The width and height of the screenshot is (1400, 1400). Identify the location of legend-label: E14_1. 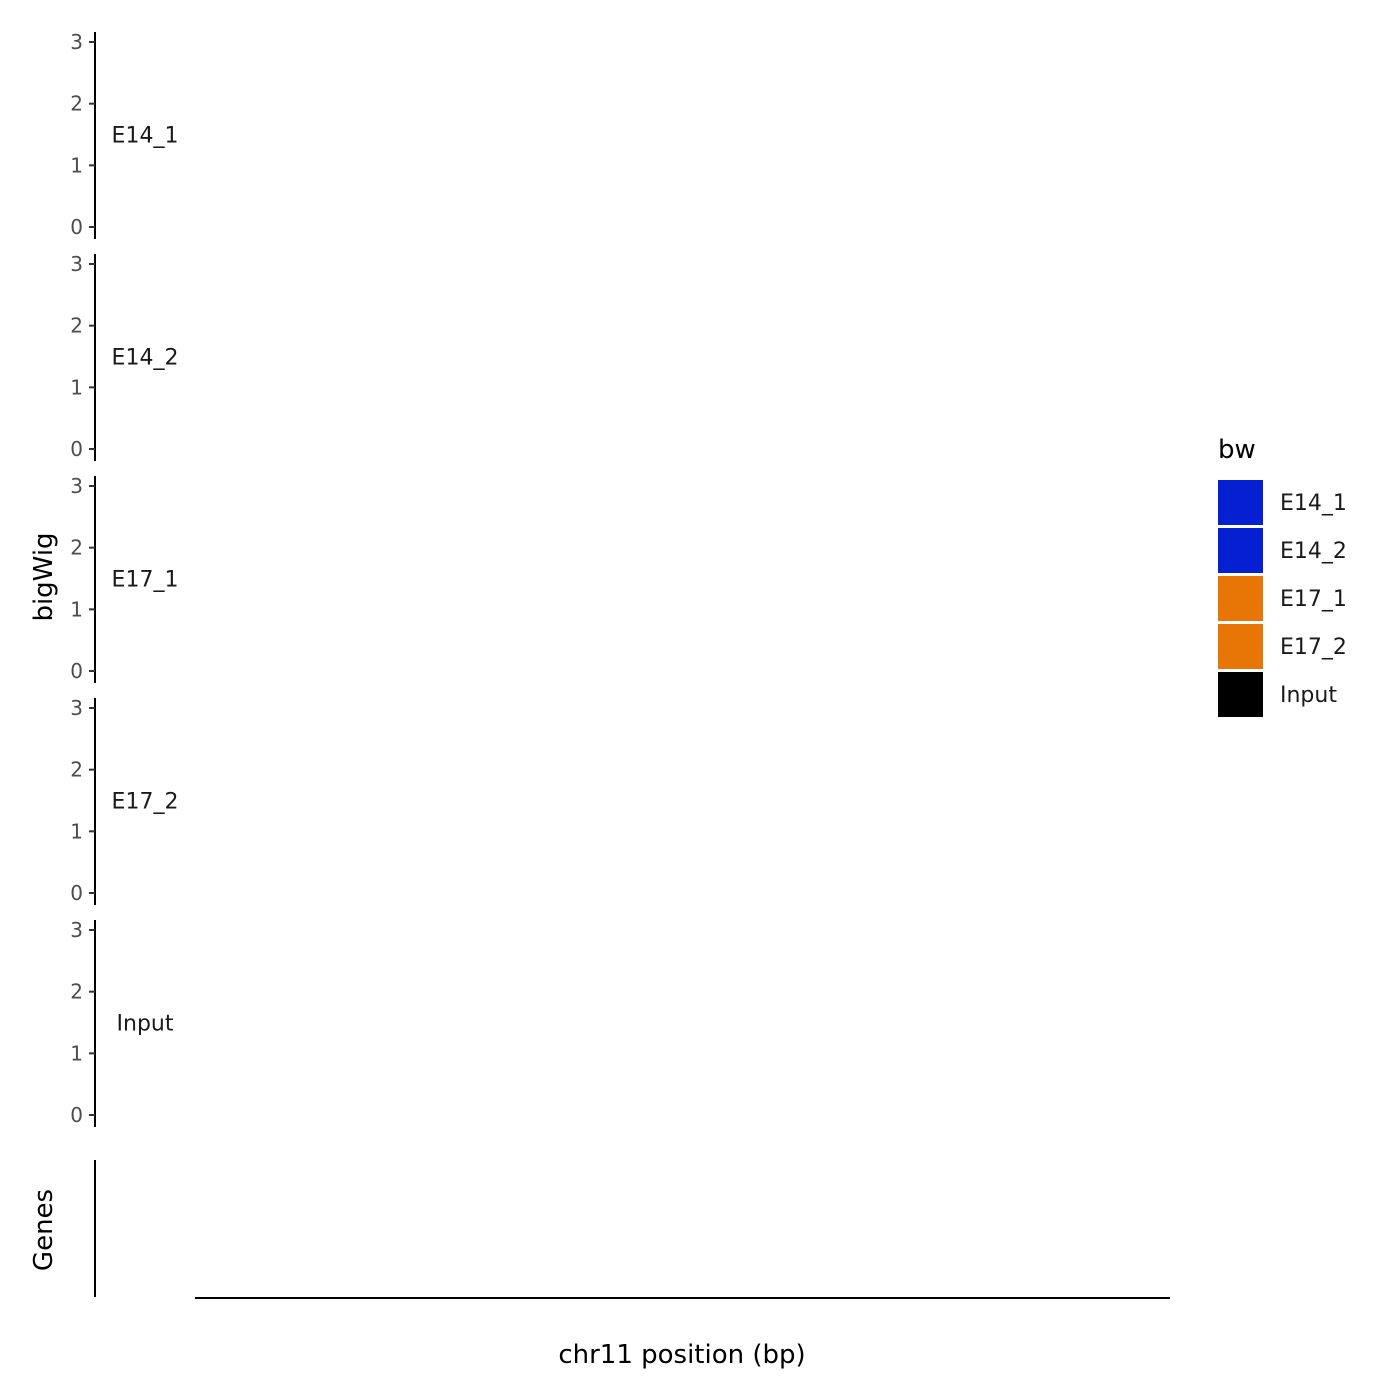
(1313, 503).